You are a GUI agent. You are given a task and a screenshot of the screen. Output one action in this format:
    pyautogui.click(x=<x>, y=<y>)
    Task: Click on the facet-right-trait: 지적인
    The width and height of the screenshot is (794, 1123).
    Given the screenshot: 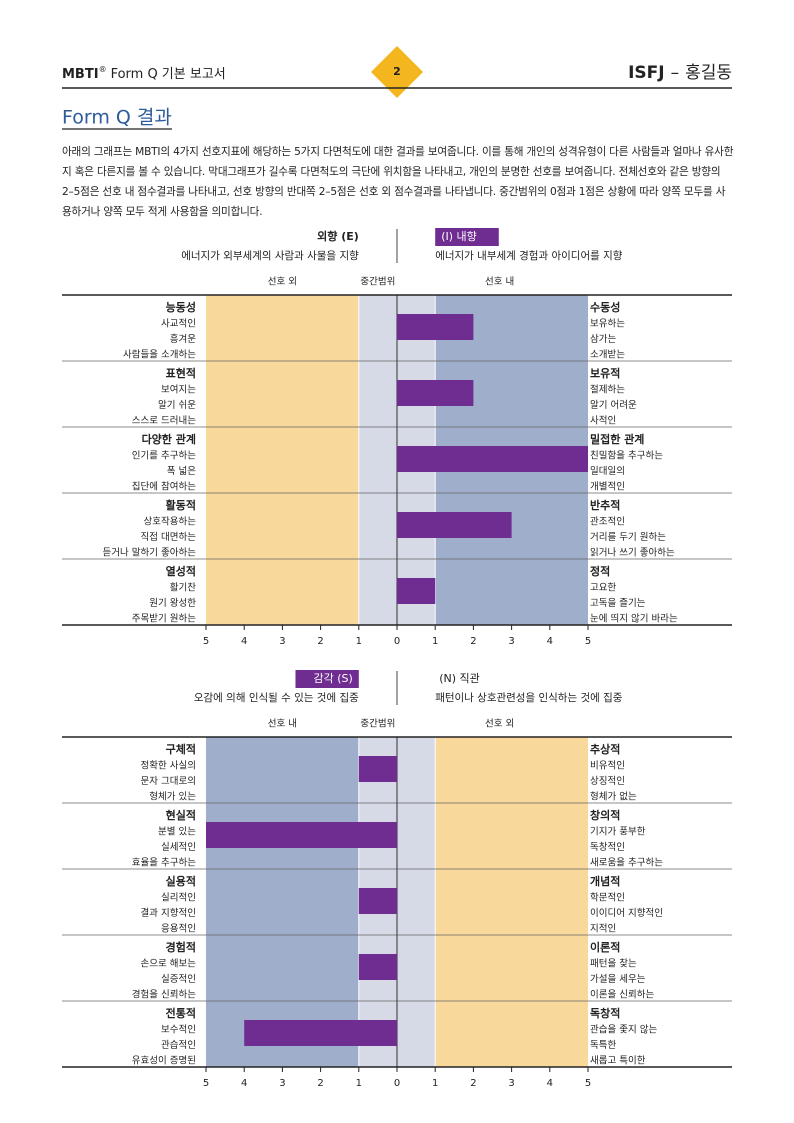 What is the action you would take?
    pyautogui.click(x=603, y=929)
    